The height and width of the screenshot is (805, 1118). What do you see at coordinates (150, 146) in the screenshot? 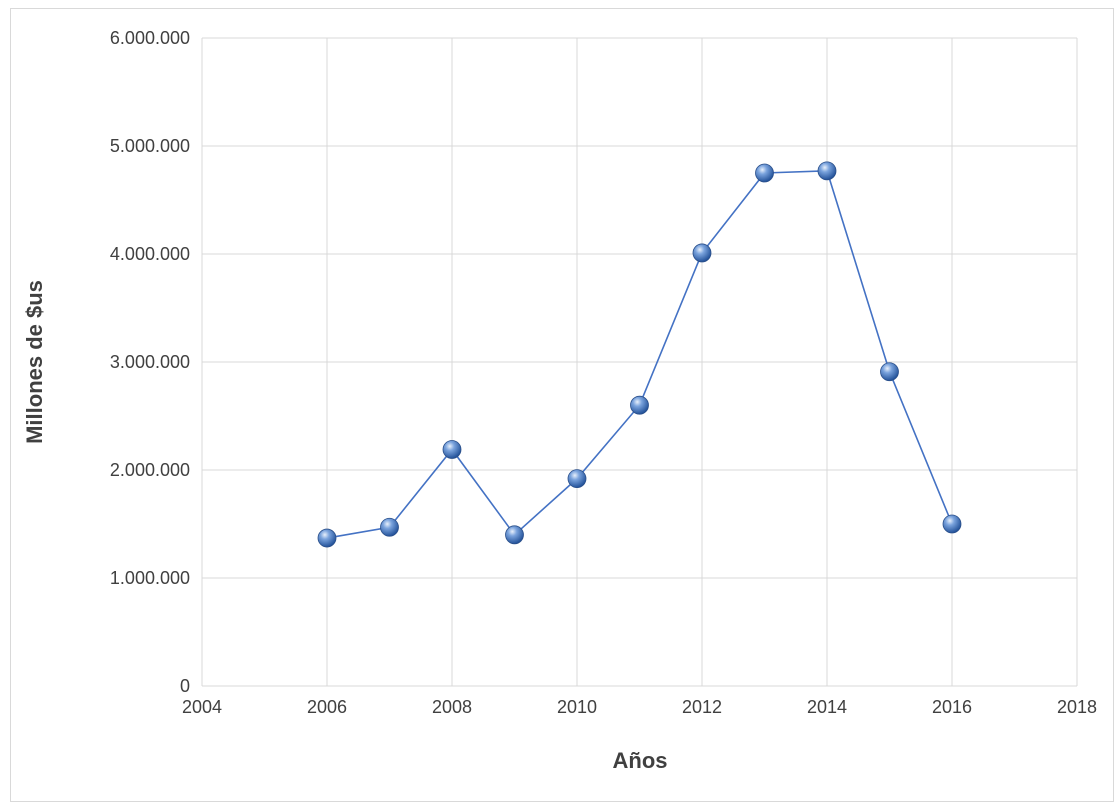
I see `y-tick-label: 5.000.000` at bounding box center [150, 146].